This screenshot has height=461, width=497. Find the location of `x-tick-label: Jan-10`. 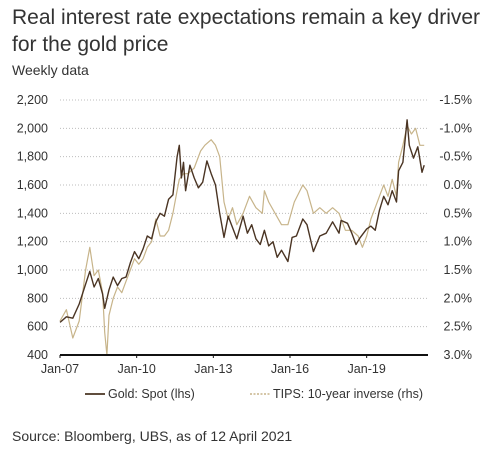

x-tick-label: Jan-10 is located at coordinates (137, 369).